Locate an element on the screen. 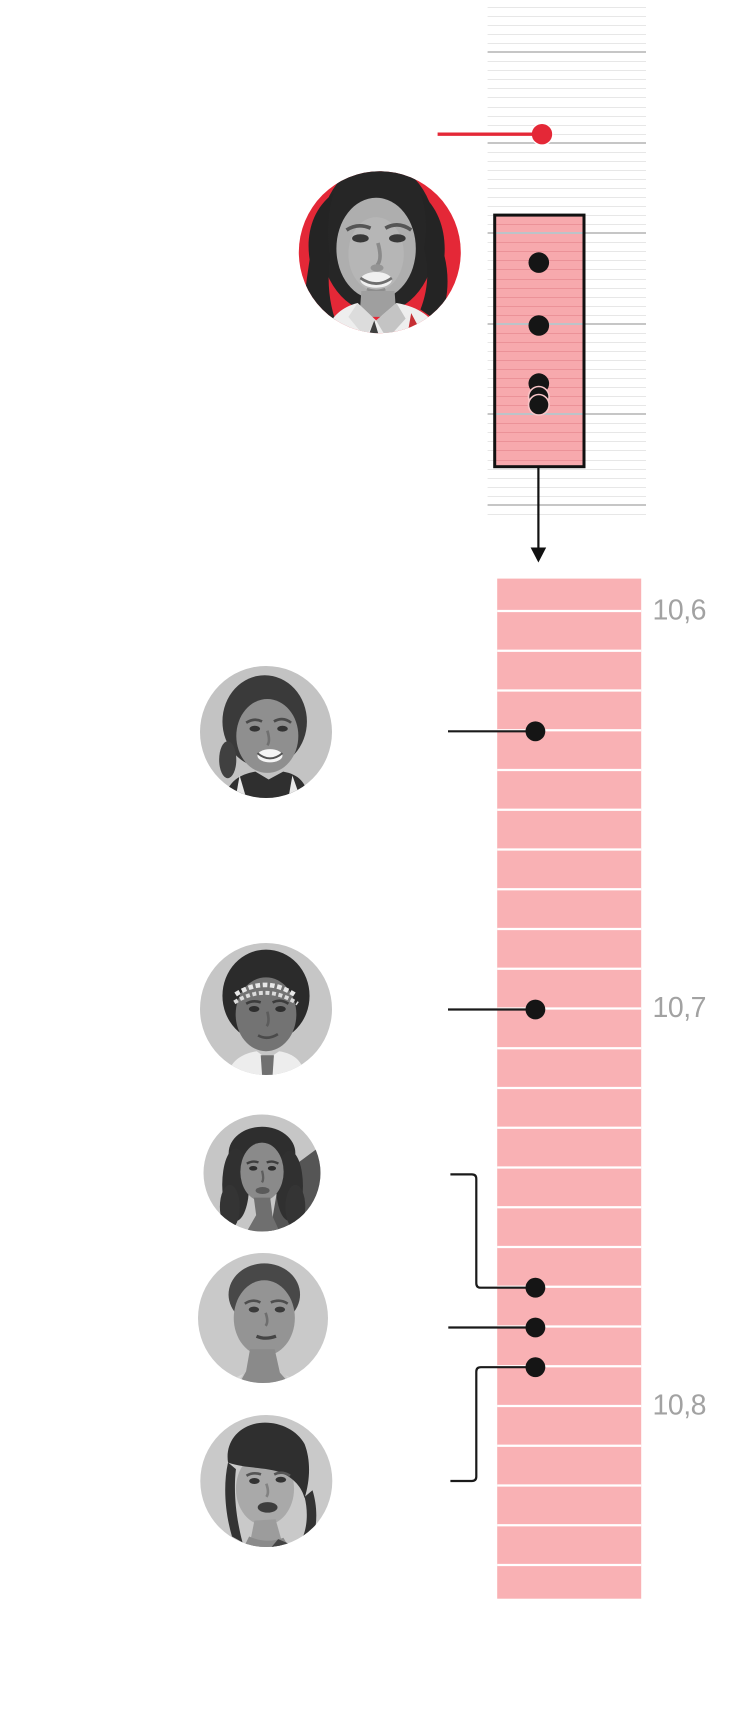  svg-text: 10,7 is located at coordinates (679, 1008).